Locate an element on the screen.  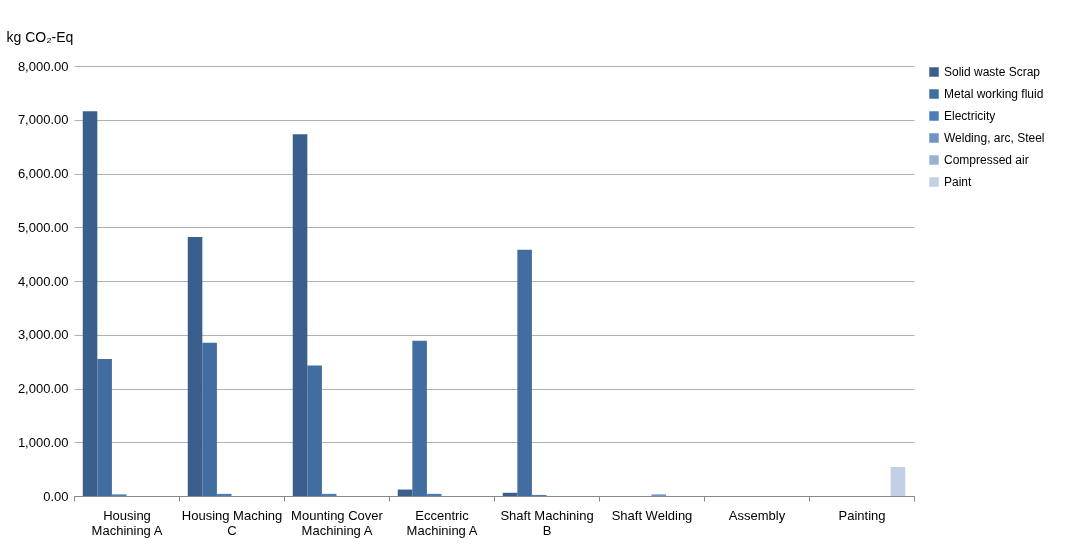
x-tick-label: Housing Maching C is located at coordinates (232, 522).